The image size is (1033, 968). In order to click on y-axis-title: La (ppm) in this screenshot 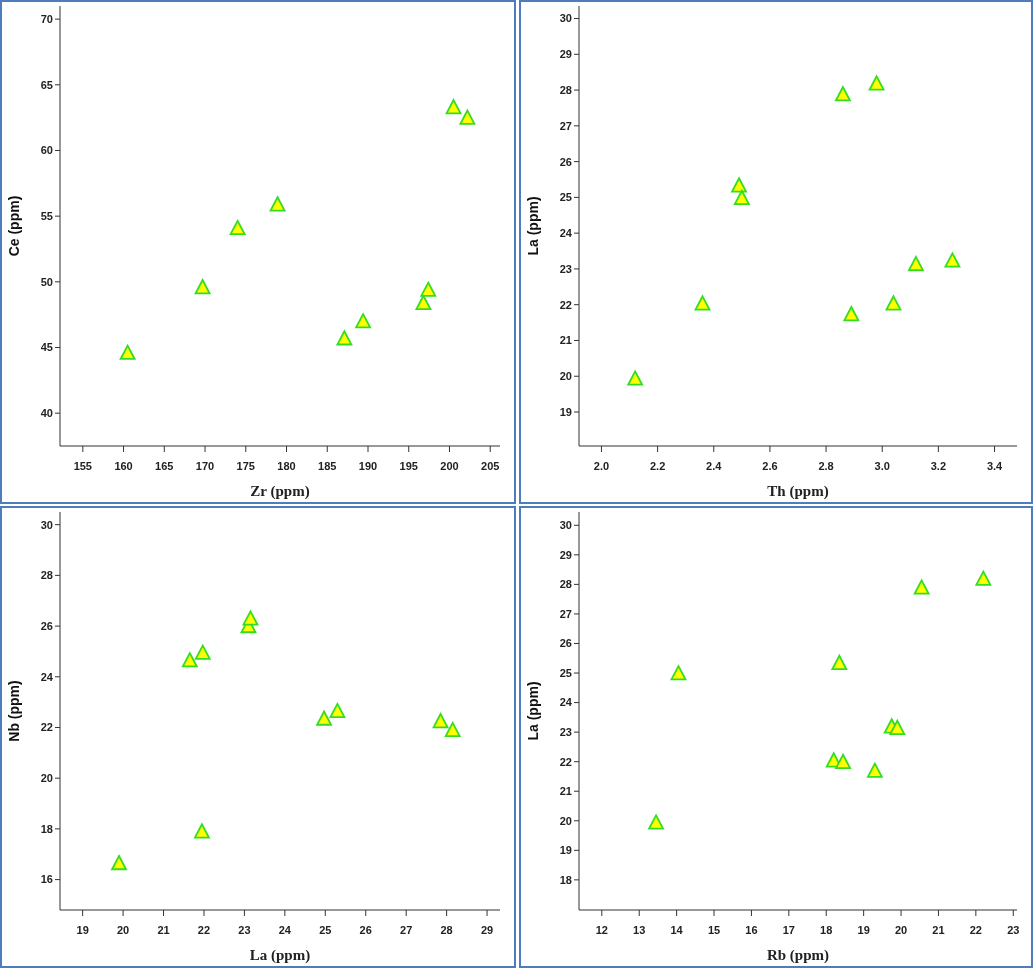, I will do `click(532, 711)`.